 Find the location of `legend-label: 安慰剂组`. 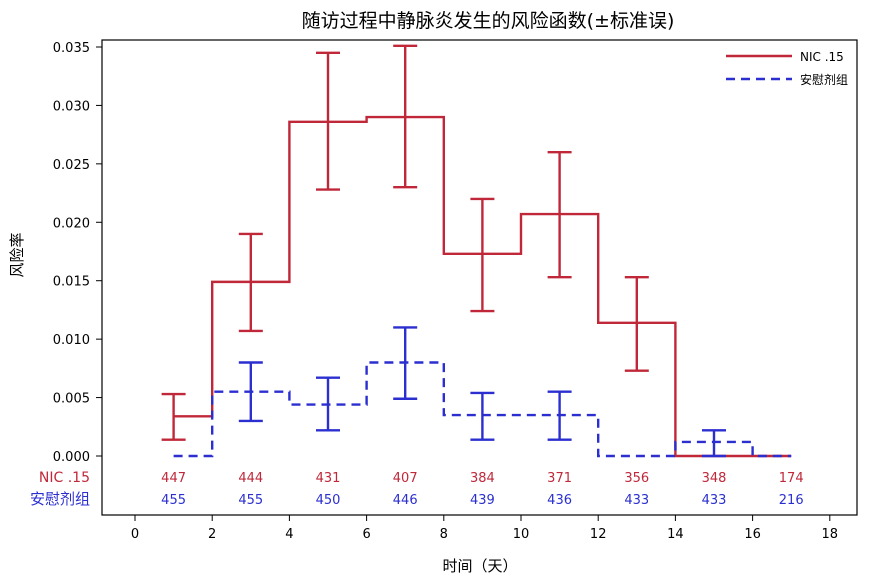

legend-label: 安慰剂组 is located at coordinates (824, 79).